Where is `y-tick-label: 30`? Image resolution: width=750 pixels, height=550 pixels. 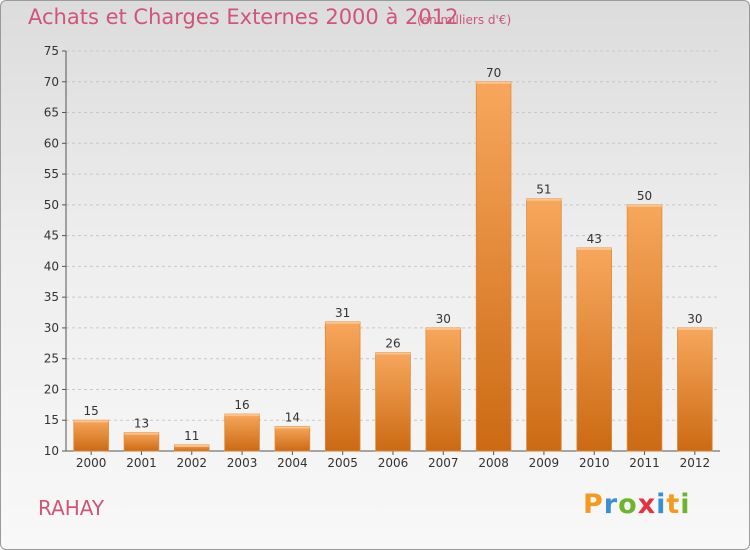 y-tick-label: 30 is located at coordinates (51, 328).